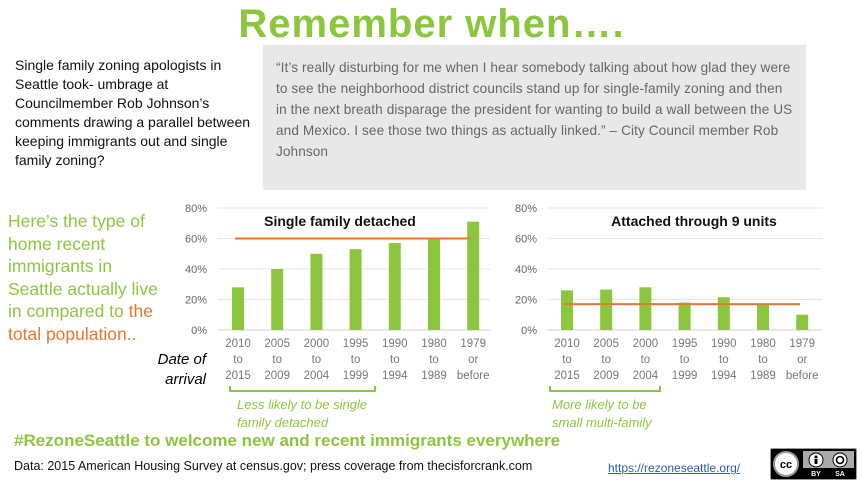  I want to click on side-text-orange: the total population.., so click(80, 322).